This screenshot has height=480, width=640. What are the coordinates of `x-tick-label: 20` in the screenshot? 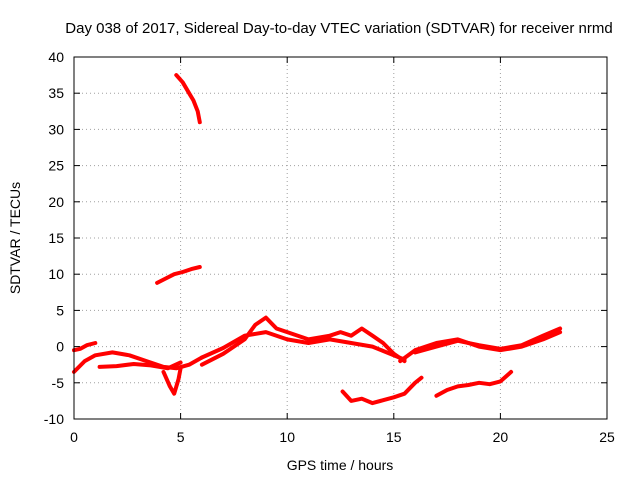 It's located at (501, 437).